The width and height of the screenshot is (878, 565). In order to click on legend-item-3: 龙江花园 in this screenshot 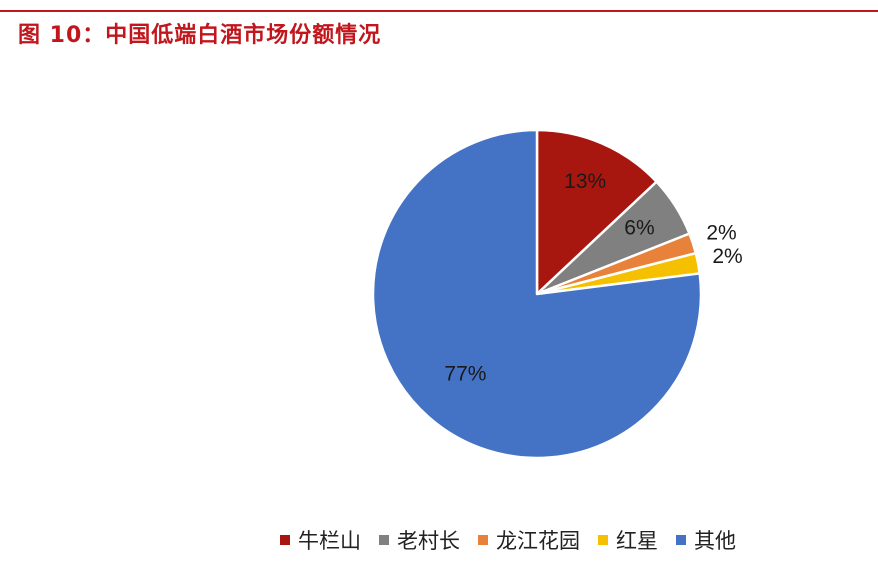, I will do `click(529, 540)`.